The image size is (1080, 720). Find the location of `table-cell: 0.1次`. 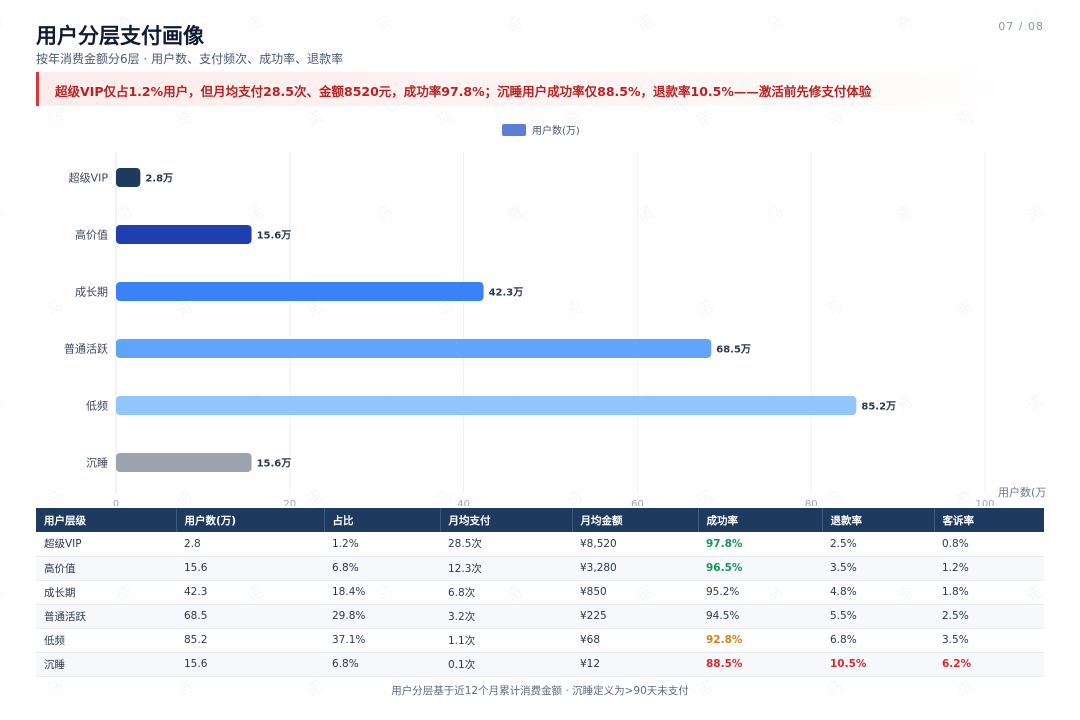

table-cell: 0.1次 is located at coordinates (506, 664).